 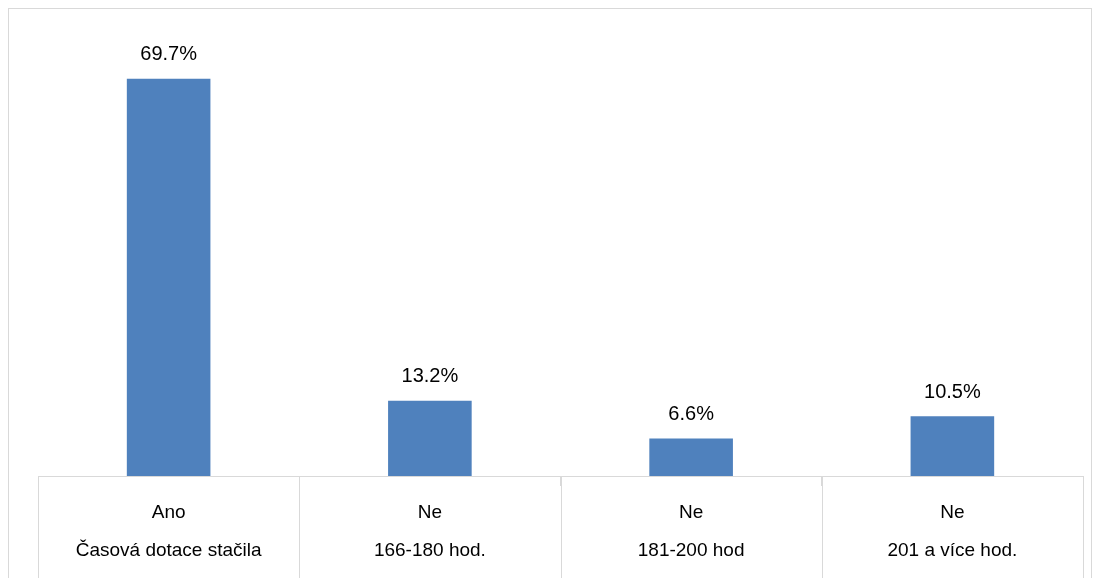 What do you see at coordinates (952, 390) in the screenshot?
I see `data-label: 10.5%` at bounding box center [952, 390].